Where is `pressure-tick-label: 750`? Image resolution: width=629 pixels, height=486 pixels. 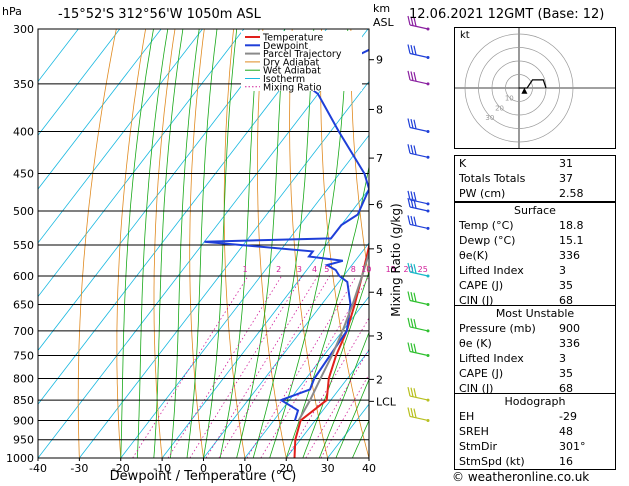 pressure-tick-label: 750 is located at coordinates (23, 355).